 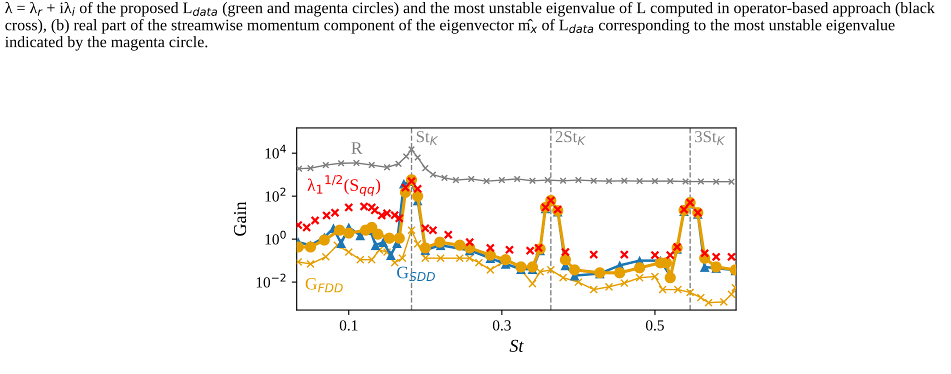 I want to click on x-tick-label: 0.3, so click(x=501, y=325).